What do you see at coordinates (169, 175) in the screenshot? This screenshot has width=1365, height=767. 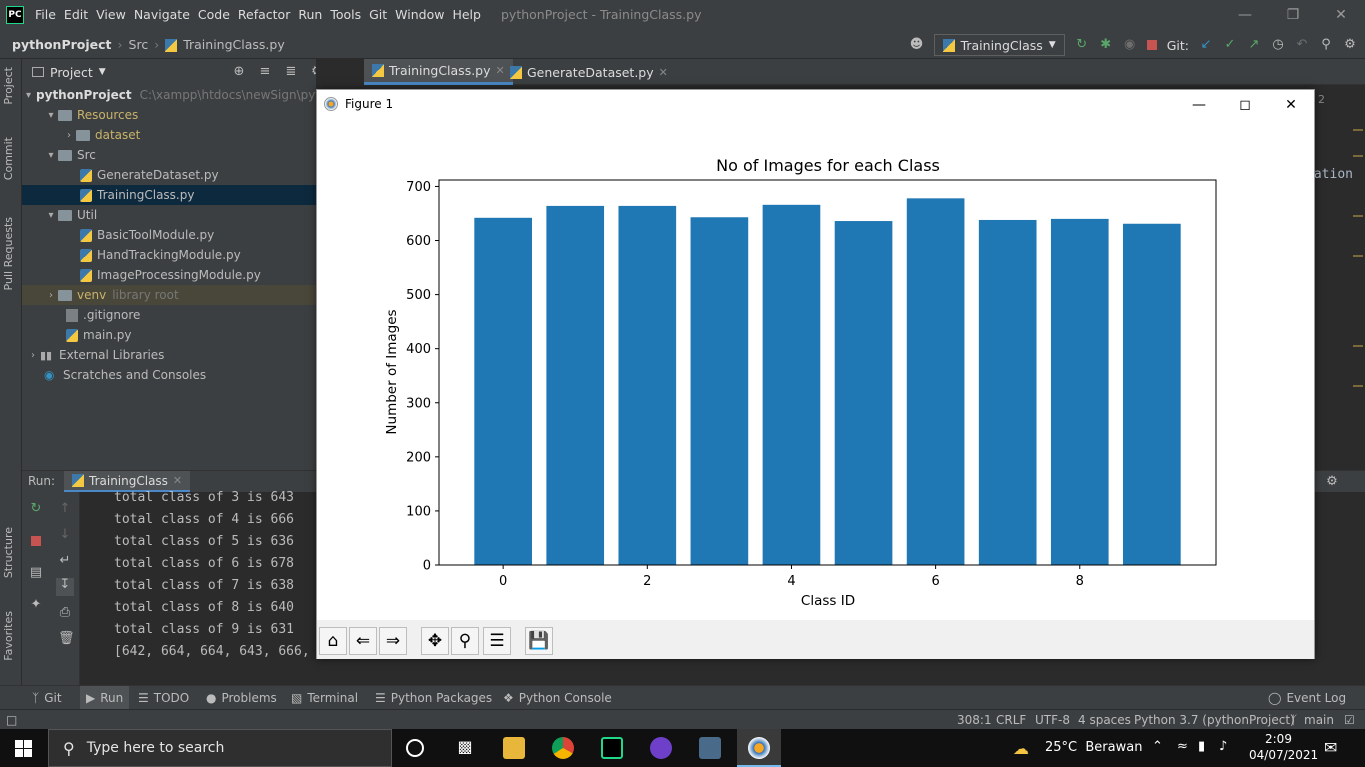 I see `tree-item-generatedataset: GenerateDataset.py` at bounding box center [169, 175].